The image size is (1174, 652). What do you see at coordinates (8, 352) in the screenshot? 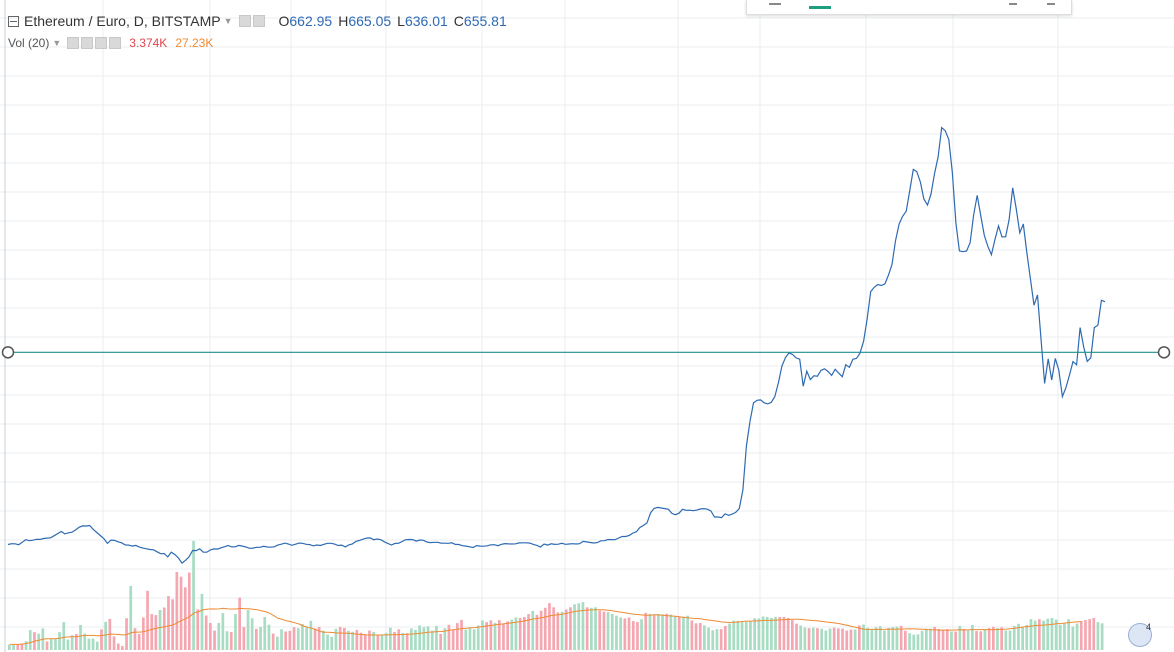
I see `horizontal-line-handle-left` at bounding box center [8, 352].